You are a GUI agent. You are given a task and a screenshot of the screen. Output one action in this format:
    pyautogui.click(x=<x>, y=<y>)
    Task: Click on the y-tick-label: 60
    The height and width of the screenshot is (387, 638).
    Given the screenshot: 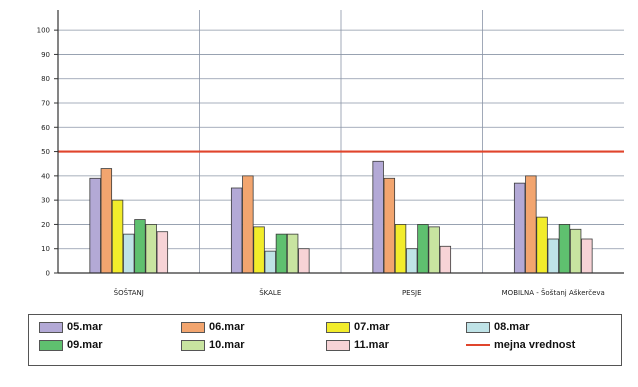 What is the action you would take?
    pyautogui.click(x=45, y=128)
    